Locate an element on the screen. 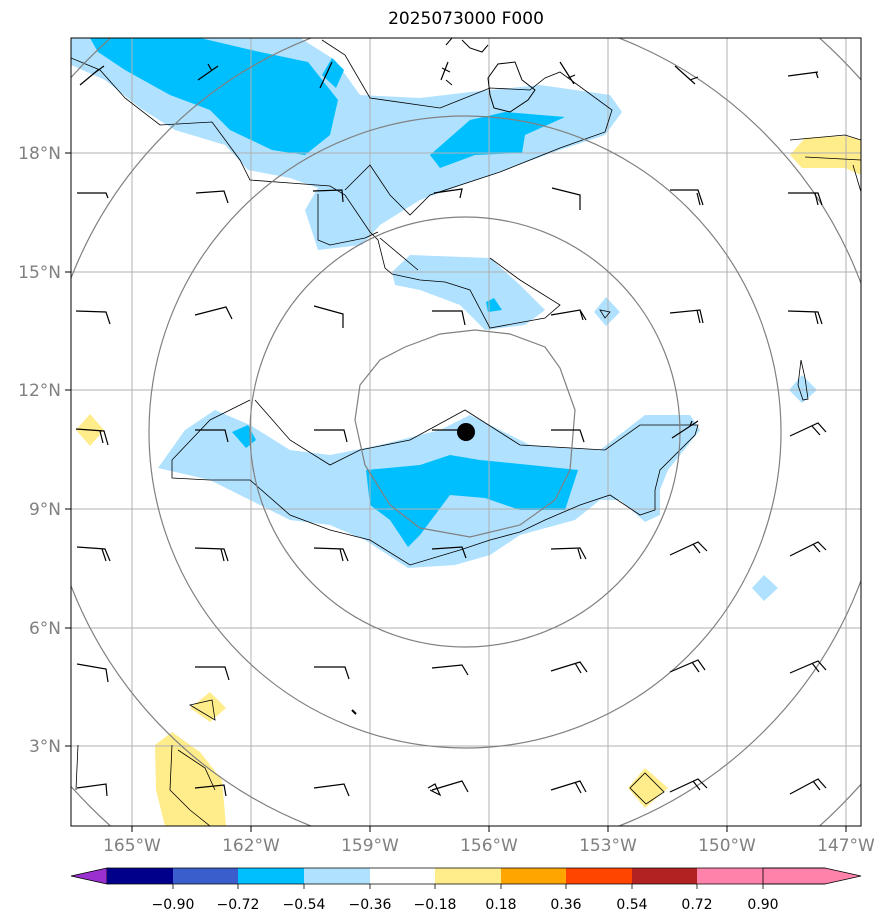 Image resolution: width=889 pixels, height=924 pixels. y-tick-label: 18°N is located at coordinates (39, 154).